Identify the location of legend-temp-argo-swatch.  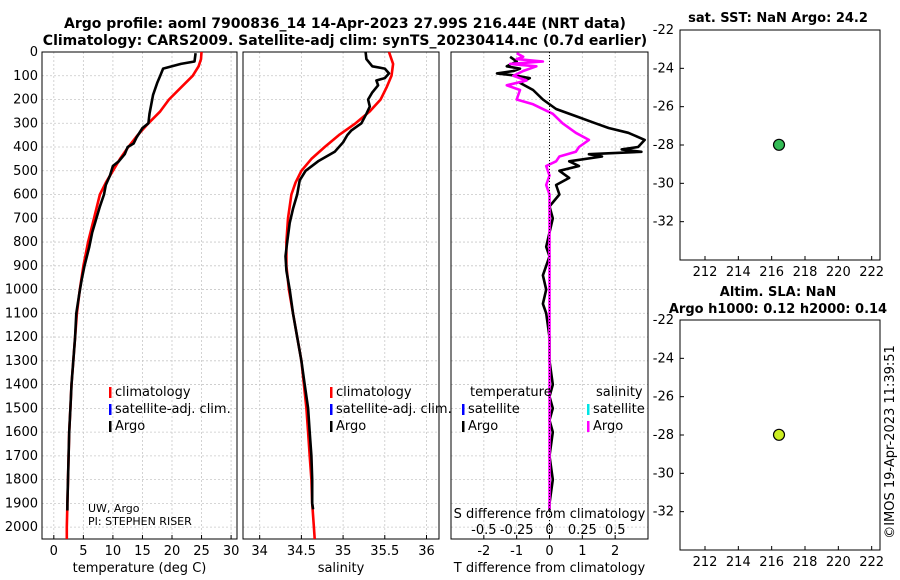
(463, 426).